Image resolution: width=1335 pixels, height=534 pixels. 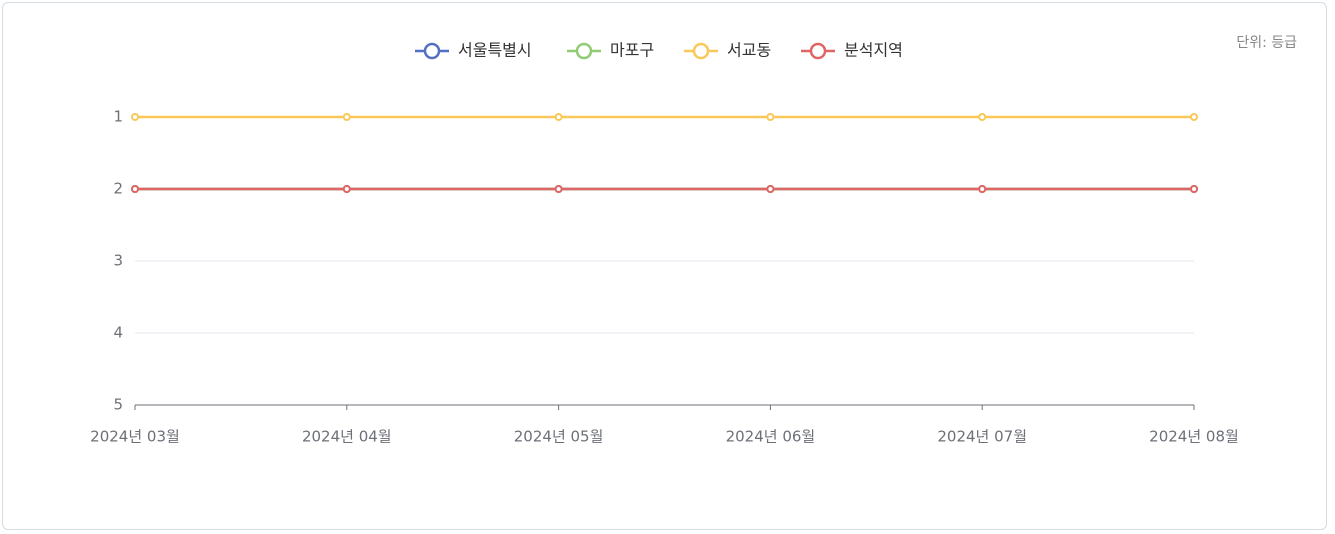 What do you see at coordinates (118, 189) in the screenshot?
I see `y-tick-label: 2` at bounding box center [118, 189].